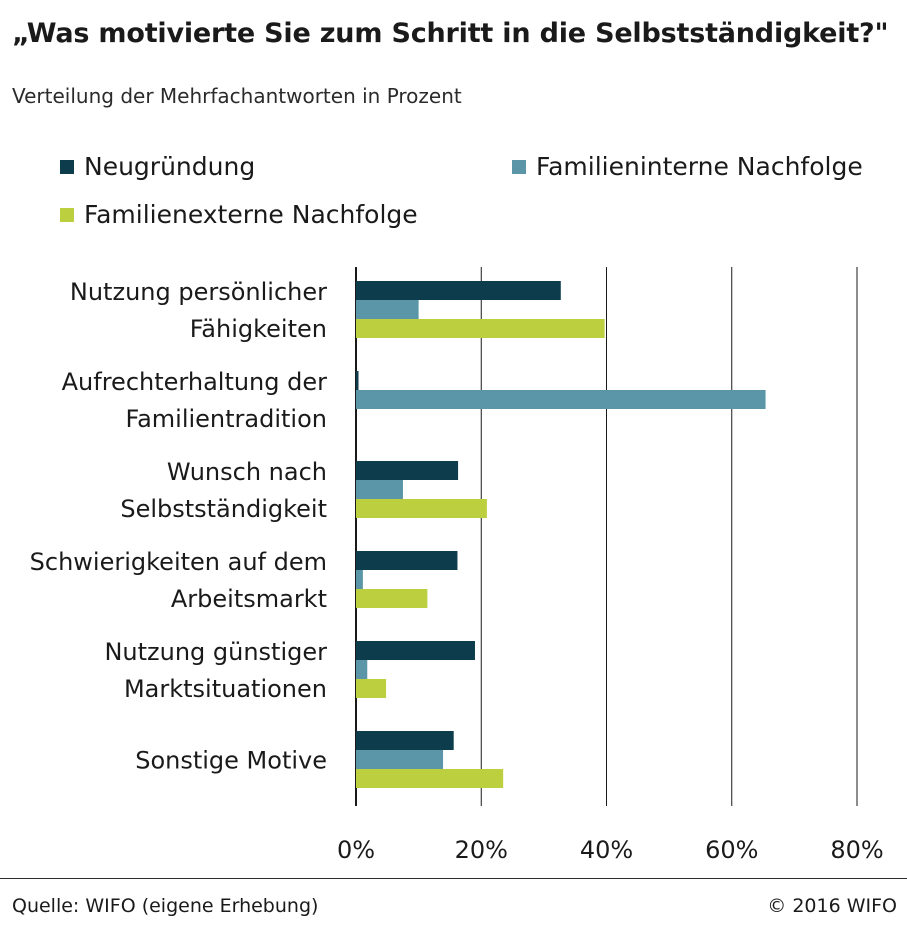  I want to click on legend-swatch-neugruendung, so click(67, 166).